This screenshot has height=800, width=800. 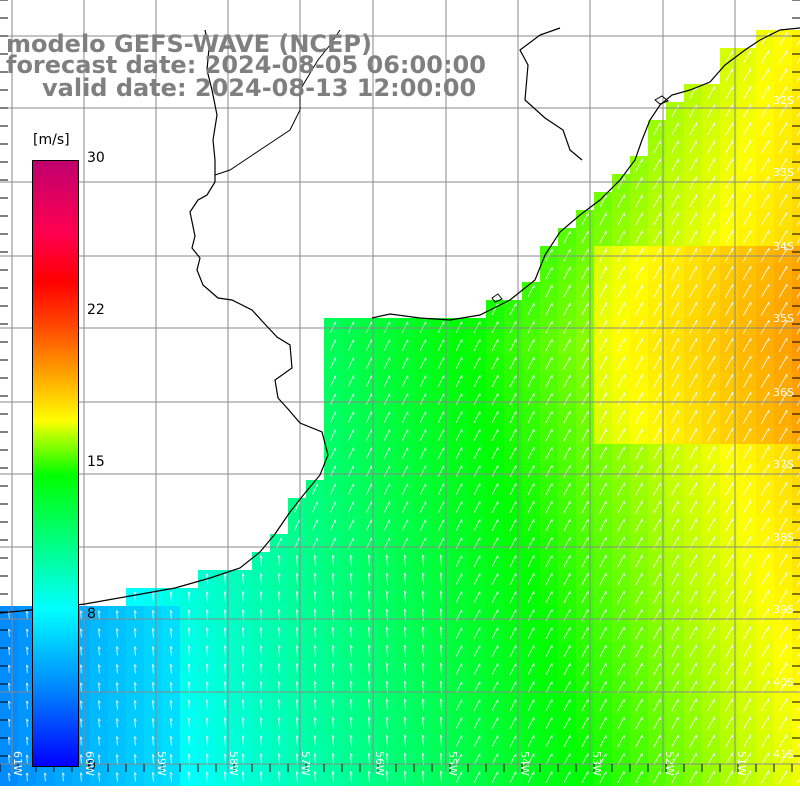 I want to click on lat-label: 38S, so click(x=783, y=537).